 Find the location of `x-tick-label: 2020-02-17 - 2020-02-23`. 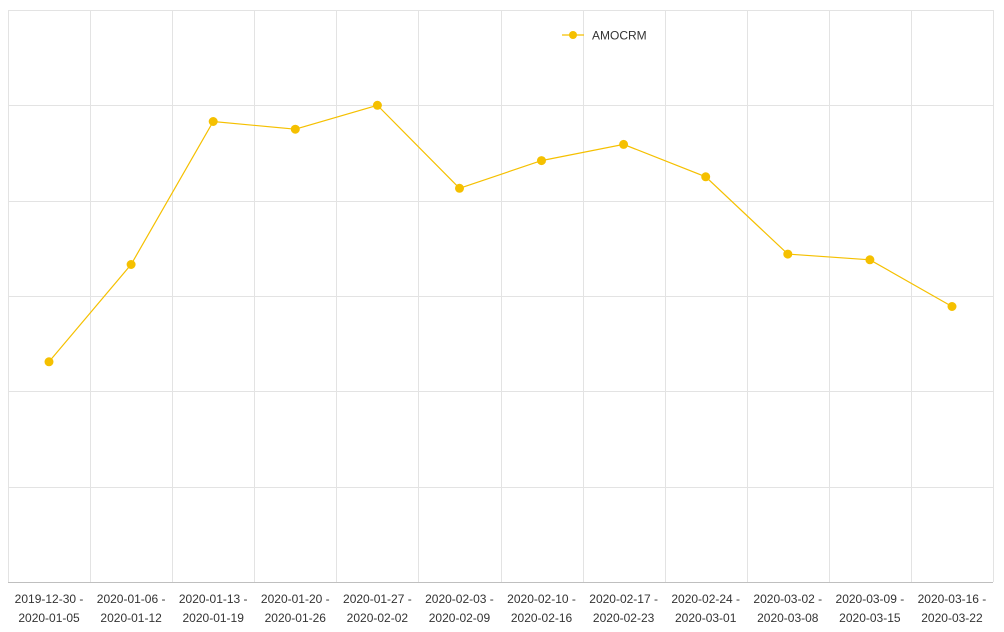

x-tick-label: 2020-02-17 - 2020-02-23 is located at coordinates (623, 608).